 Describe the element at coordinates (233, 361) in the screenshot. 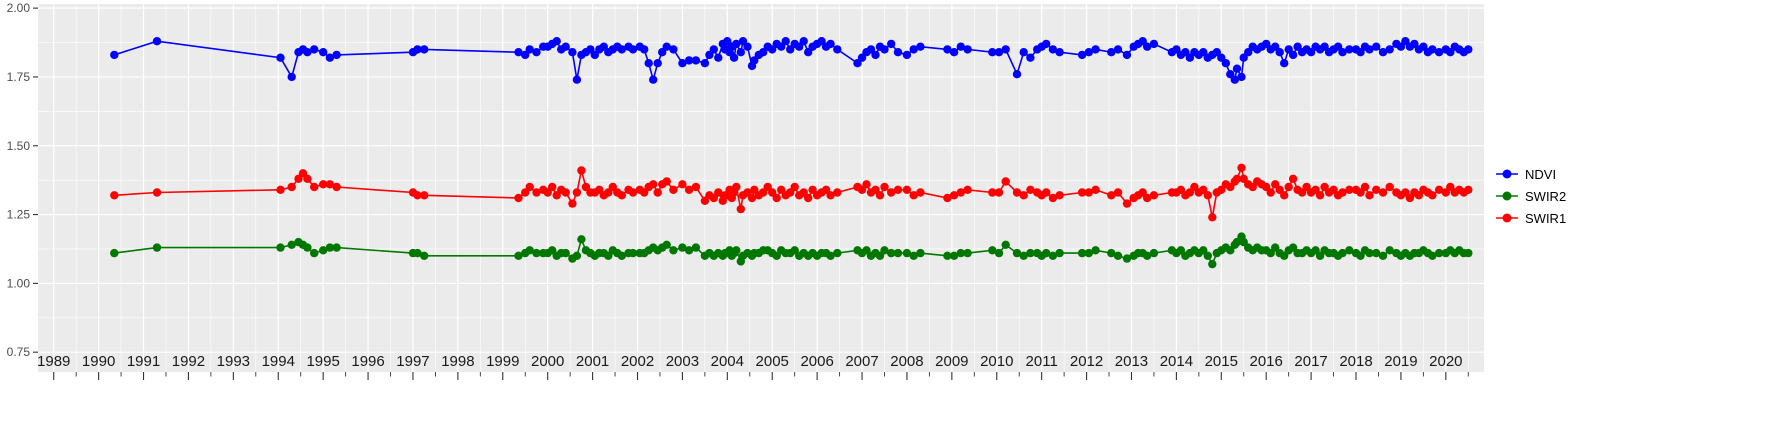

I see `x-tick-label: 1993` at that location.